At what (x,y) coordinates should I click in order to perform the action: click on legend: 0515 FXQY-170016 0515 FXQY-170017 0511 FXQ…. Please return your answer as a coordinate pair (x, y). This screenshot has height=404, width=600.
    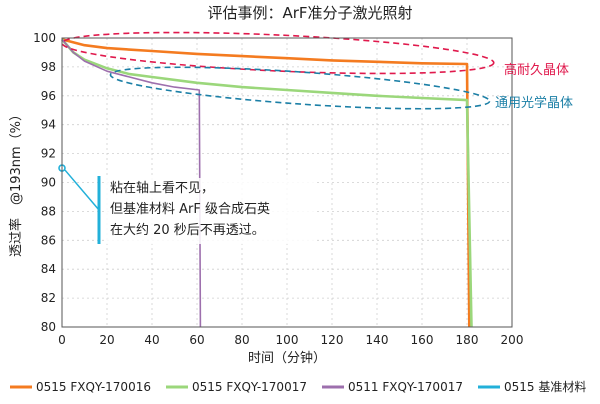
    Looking at the image, I should click on (298, 387).